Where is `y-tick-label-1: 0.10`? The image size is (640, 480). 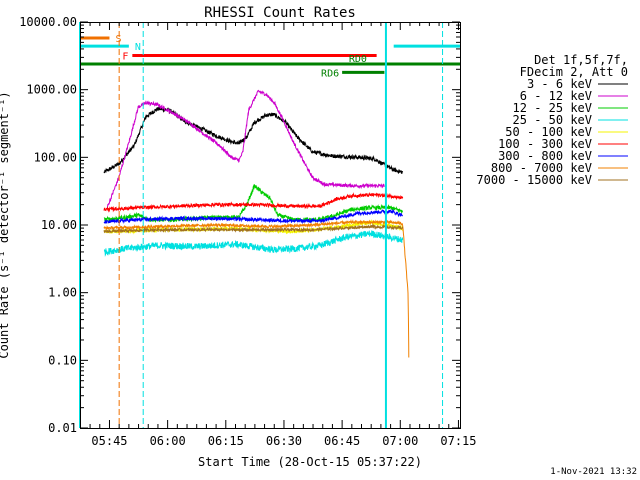
y-tick-label-1: 0.10 is located at coordinates (62, 360).